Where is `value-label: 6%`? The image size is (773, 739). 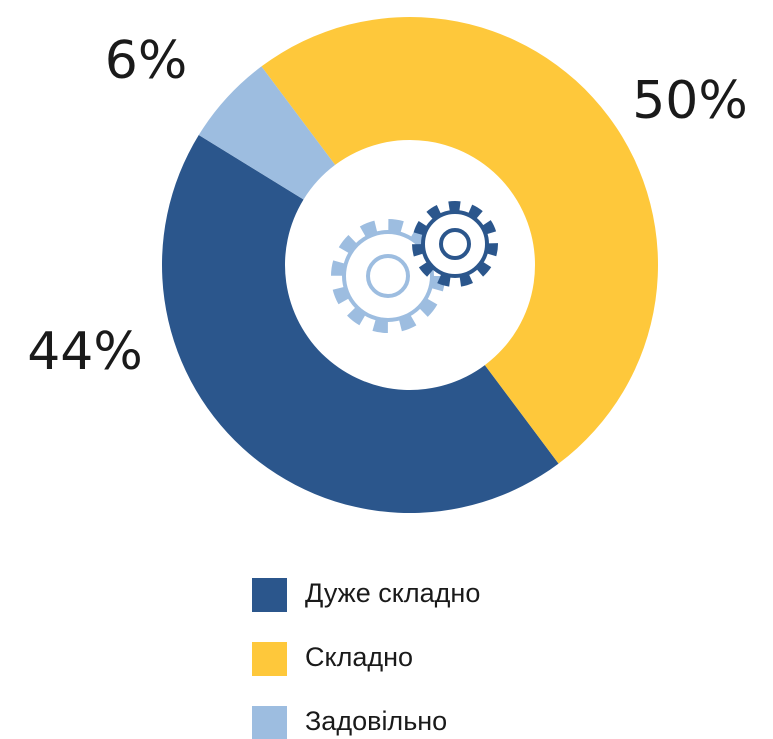 value-label: 6% is located at coordinates (146, 61).